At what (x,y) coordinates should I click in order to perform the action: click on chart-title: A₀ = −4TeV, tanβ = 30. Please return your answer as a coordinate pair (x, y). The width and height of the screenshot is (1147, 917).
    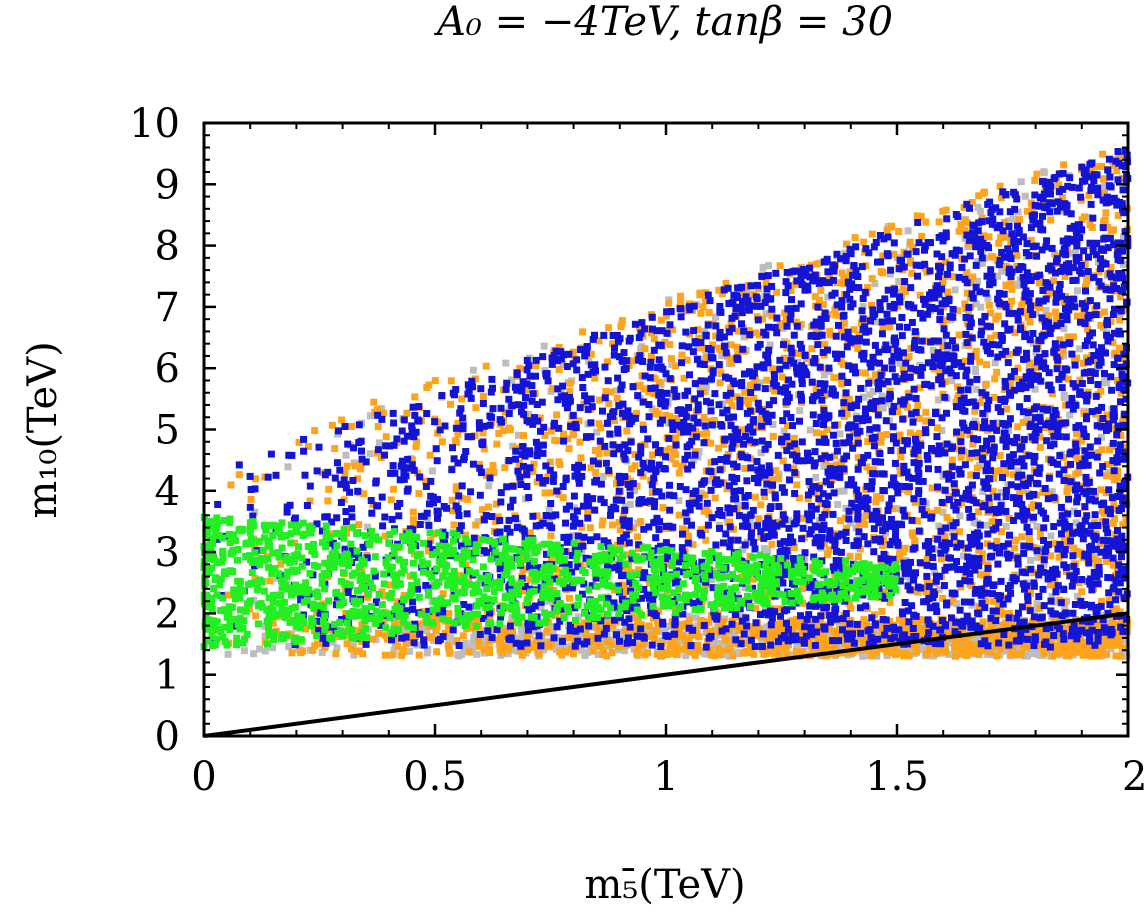
    Looking at the image, I should click on (663, 22).